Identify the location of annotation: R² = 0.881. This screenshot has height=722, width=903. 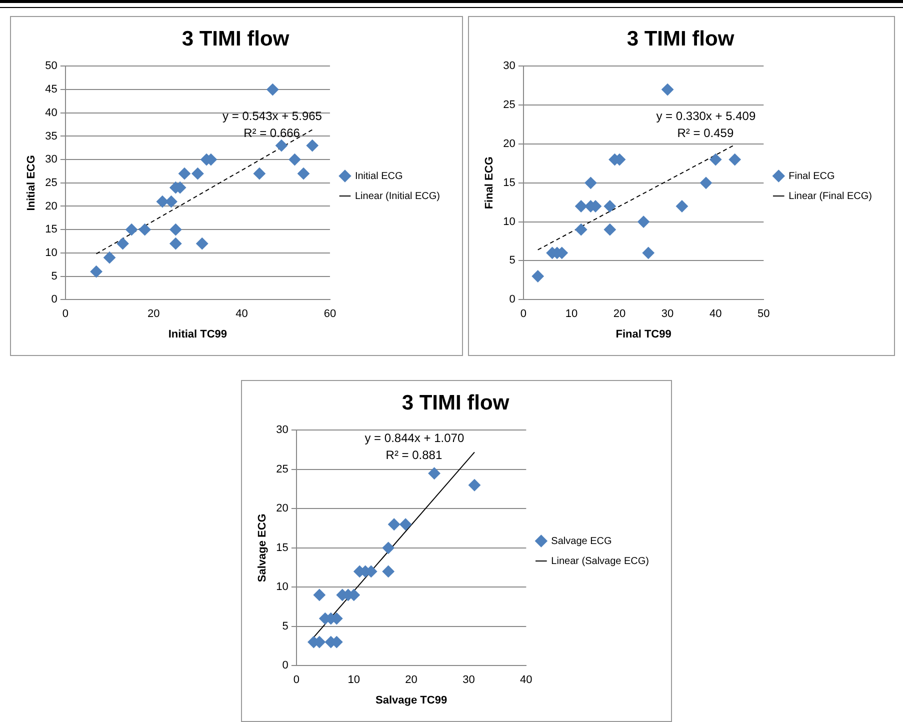
(414, 455).